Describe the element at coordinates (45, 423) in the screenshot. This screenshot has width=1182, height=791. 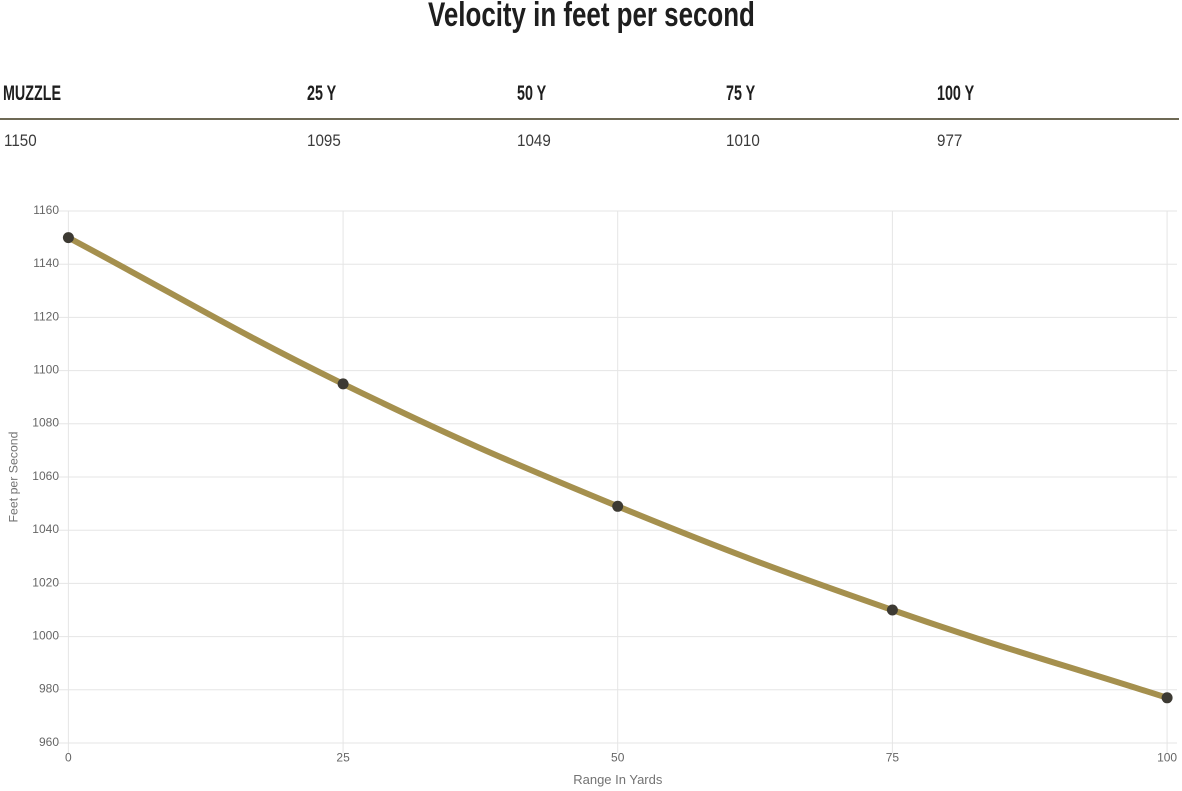
I see `svg-text: 1080` at that location.